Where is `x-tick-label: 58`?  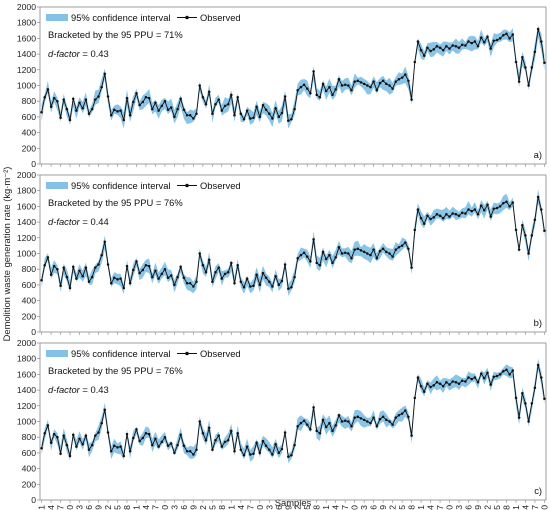
x-tick-label: 58 is located at coordinates (222, 507).